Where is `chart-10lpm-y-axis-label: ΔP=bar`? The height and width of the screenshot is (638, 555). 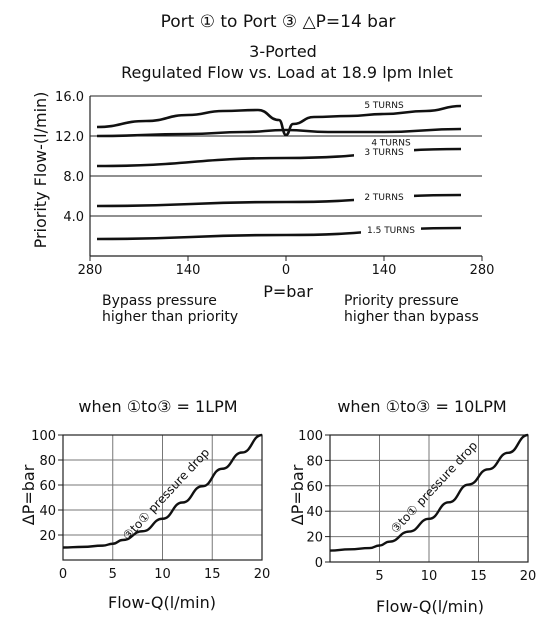
chart-10lpm-y-axis-label: ΔP=bar is located at coordinates (297, 494).